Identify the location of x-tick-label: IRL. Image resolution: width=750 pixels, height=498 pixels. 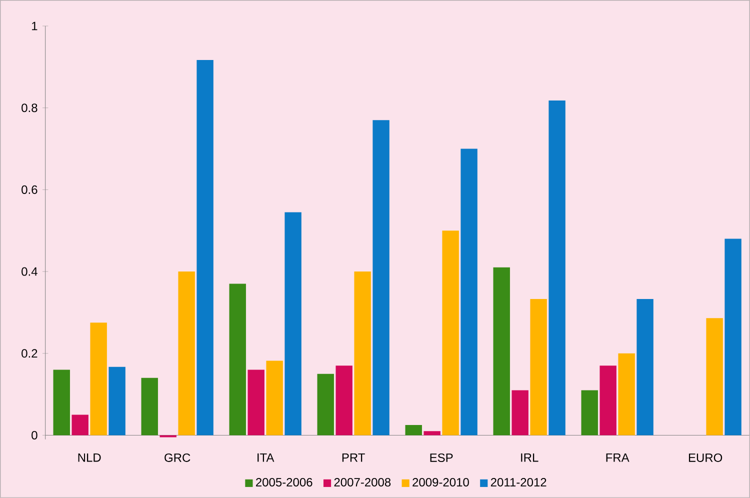
(529, 457).